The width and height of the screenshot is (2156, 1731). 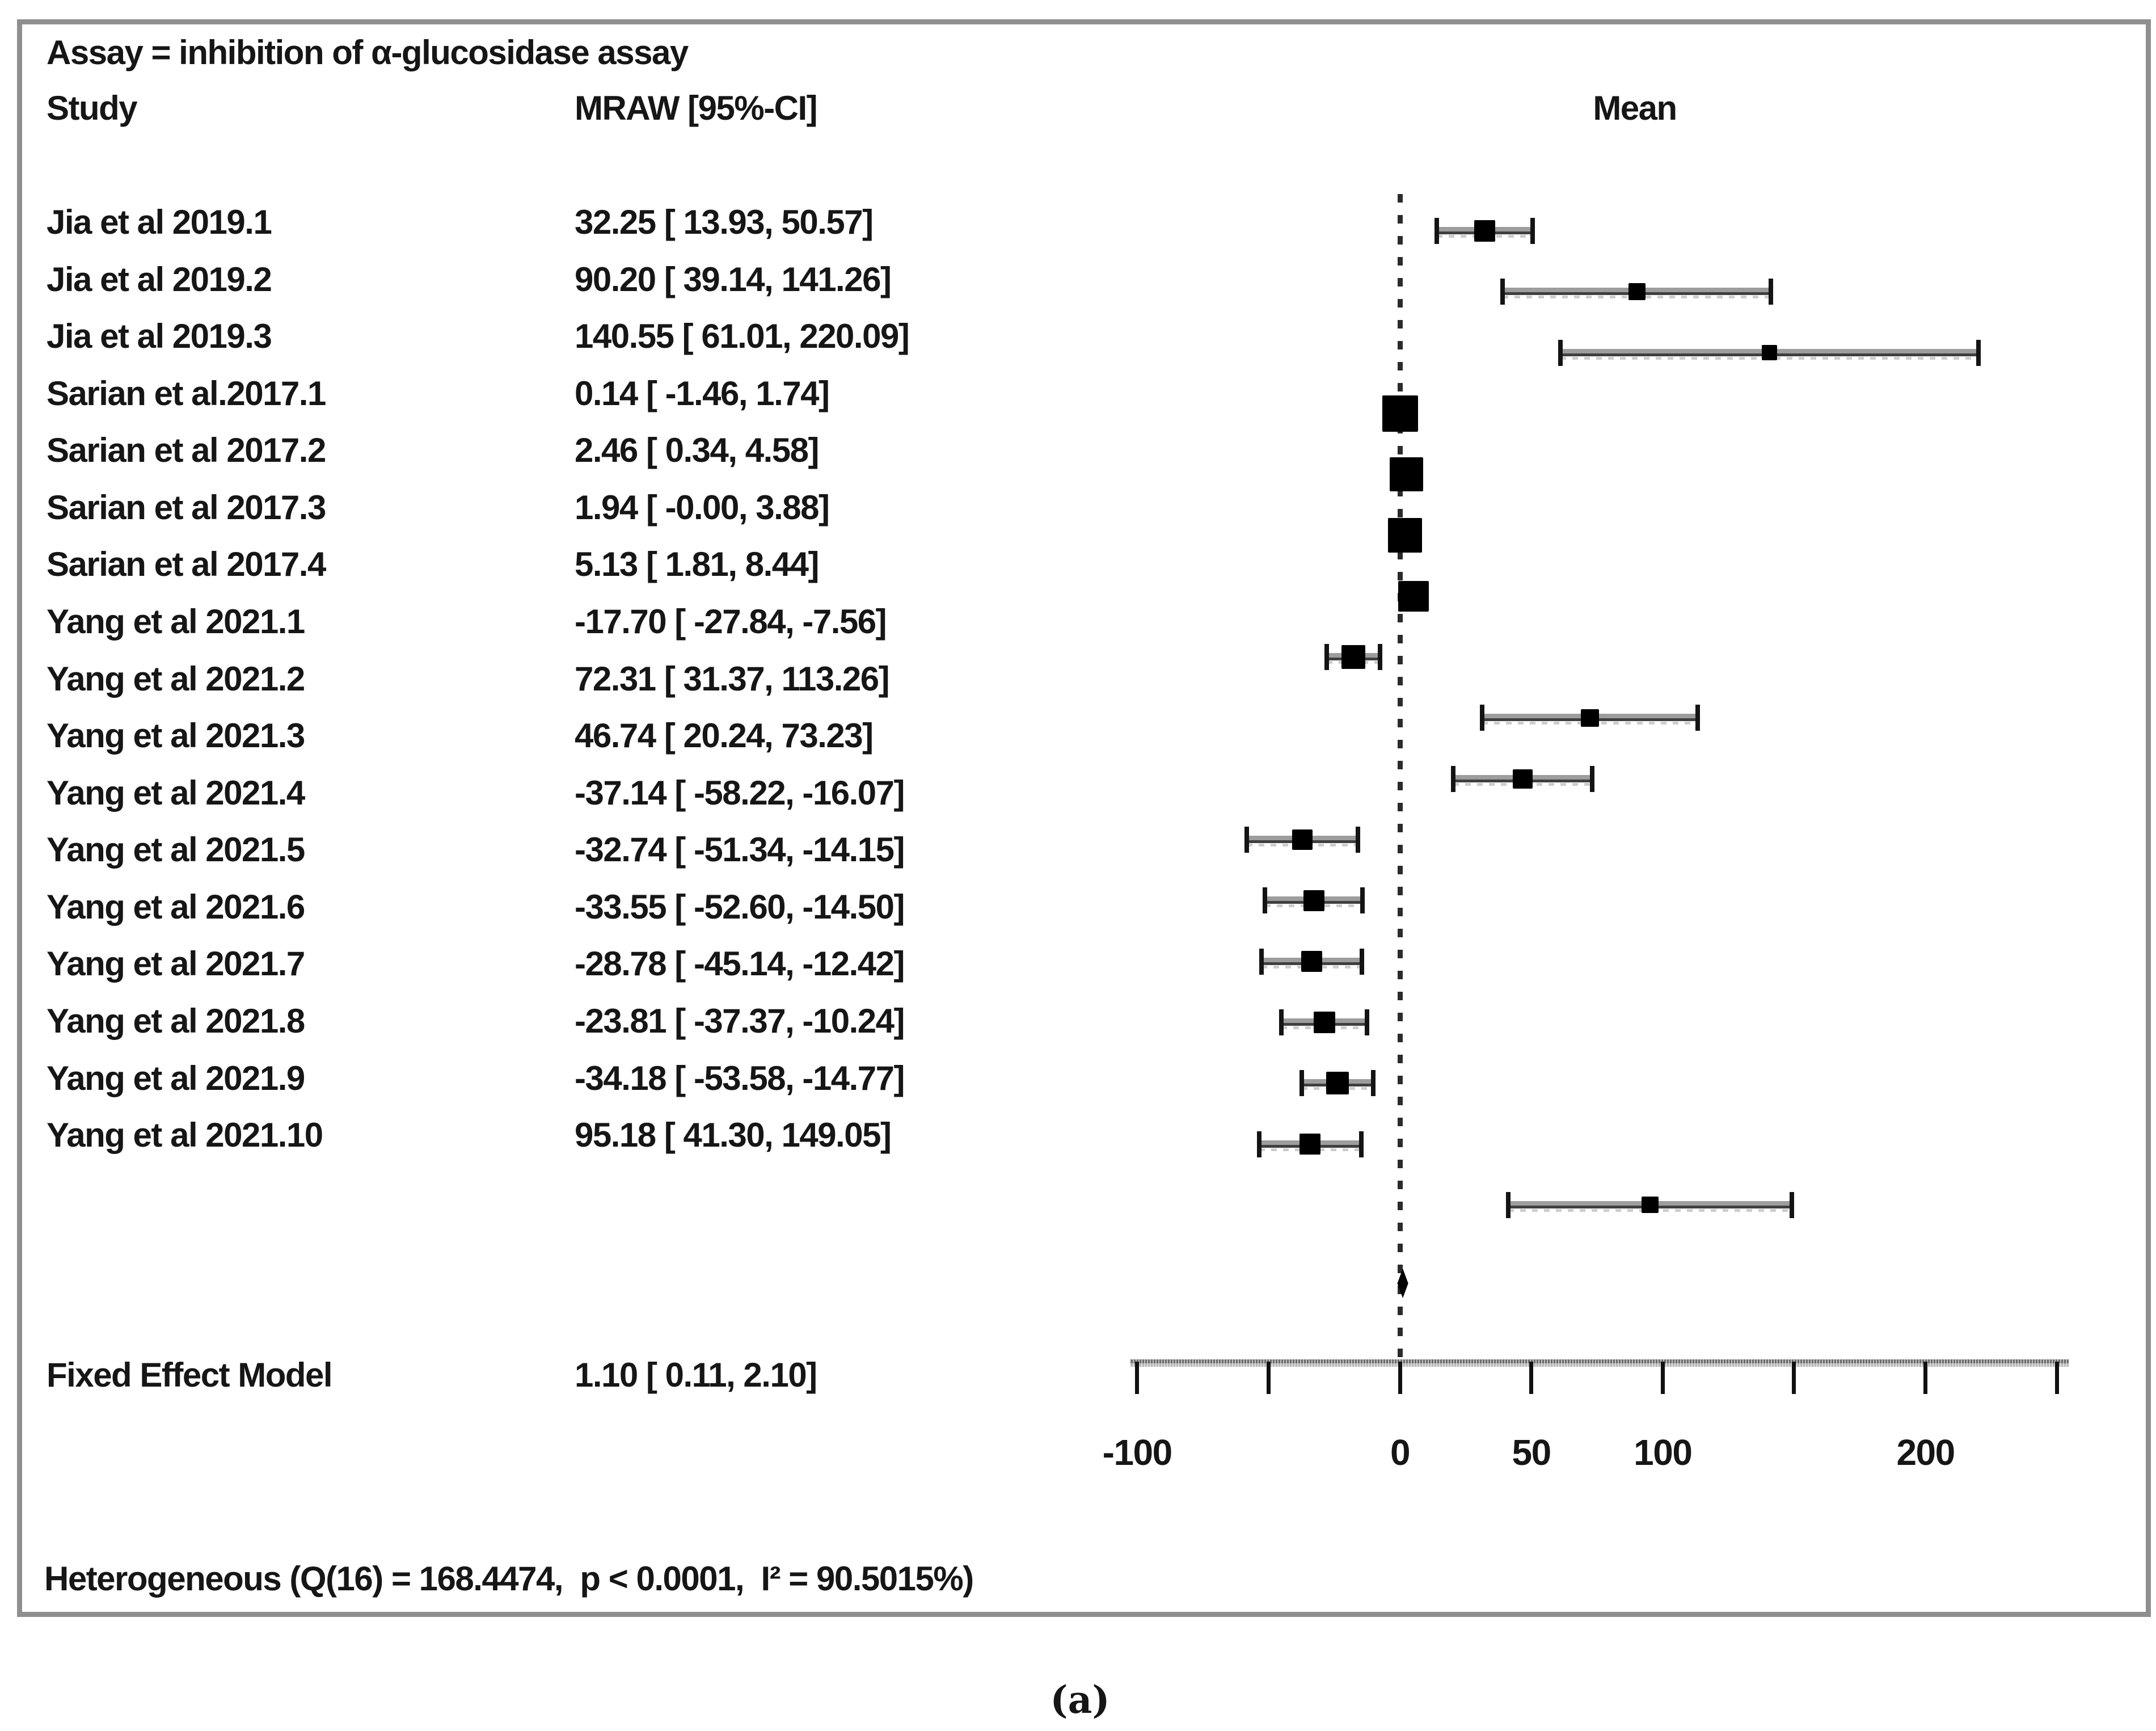 What do you see at coordinates (740, 1020) in the screenshot?
I see `study-ci-text: -23.81 [ -37.37, -10.24]` at bounding box center [740, 1020].